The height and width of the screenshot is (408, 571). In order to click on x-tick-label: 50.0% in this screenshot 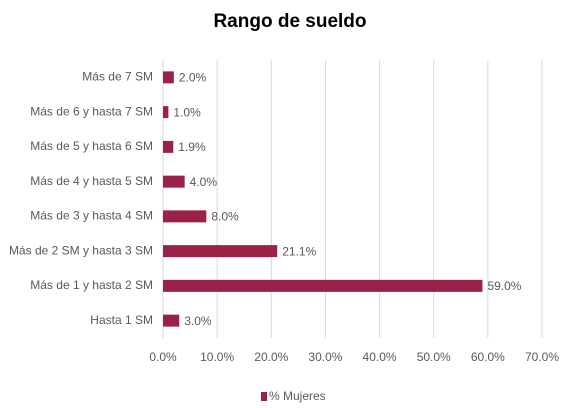, I will do `click(434, 357)`.